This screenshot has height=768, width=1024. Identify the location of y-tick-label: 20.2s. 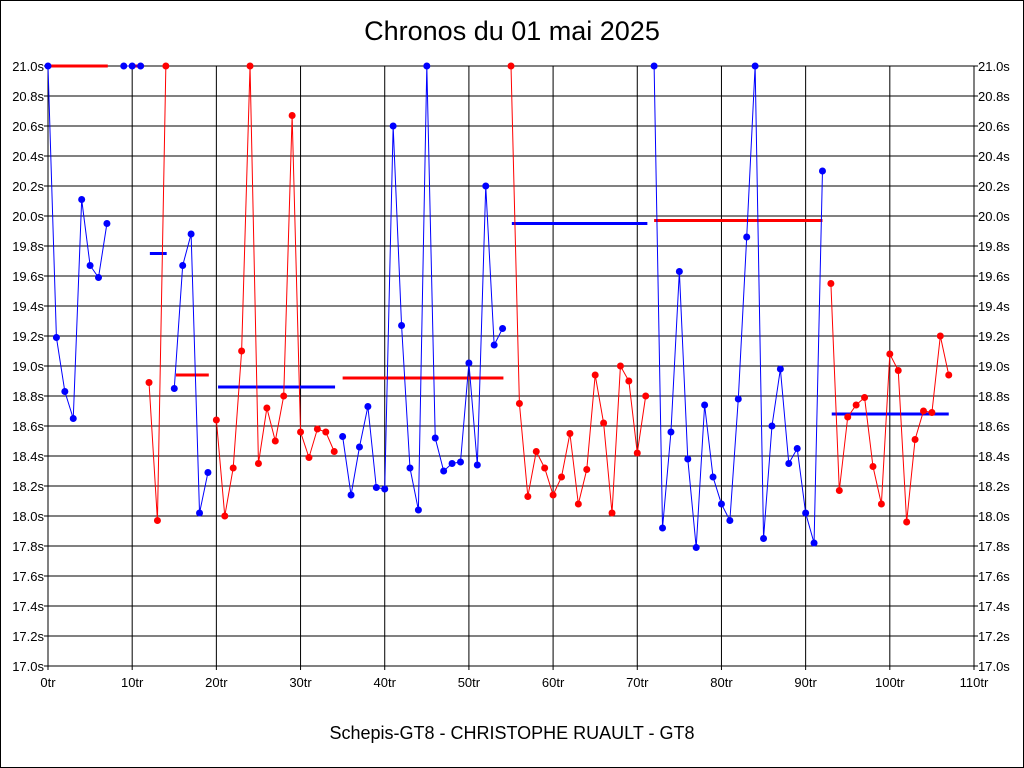
(28, 186).